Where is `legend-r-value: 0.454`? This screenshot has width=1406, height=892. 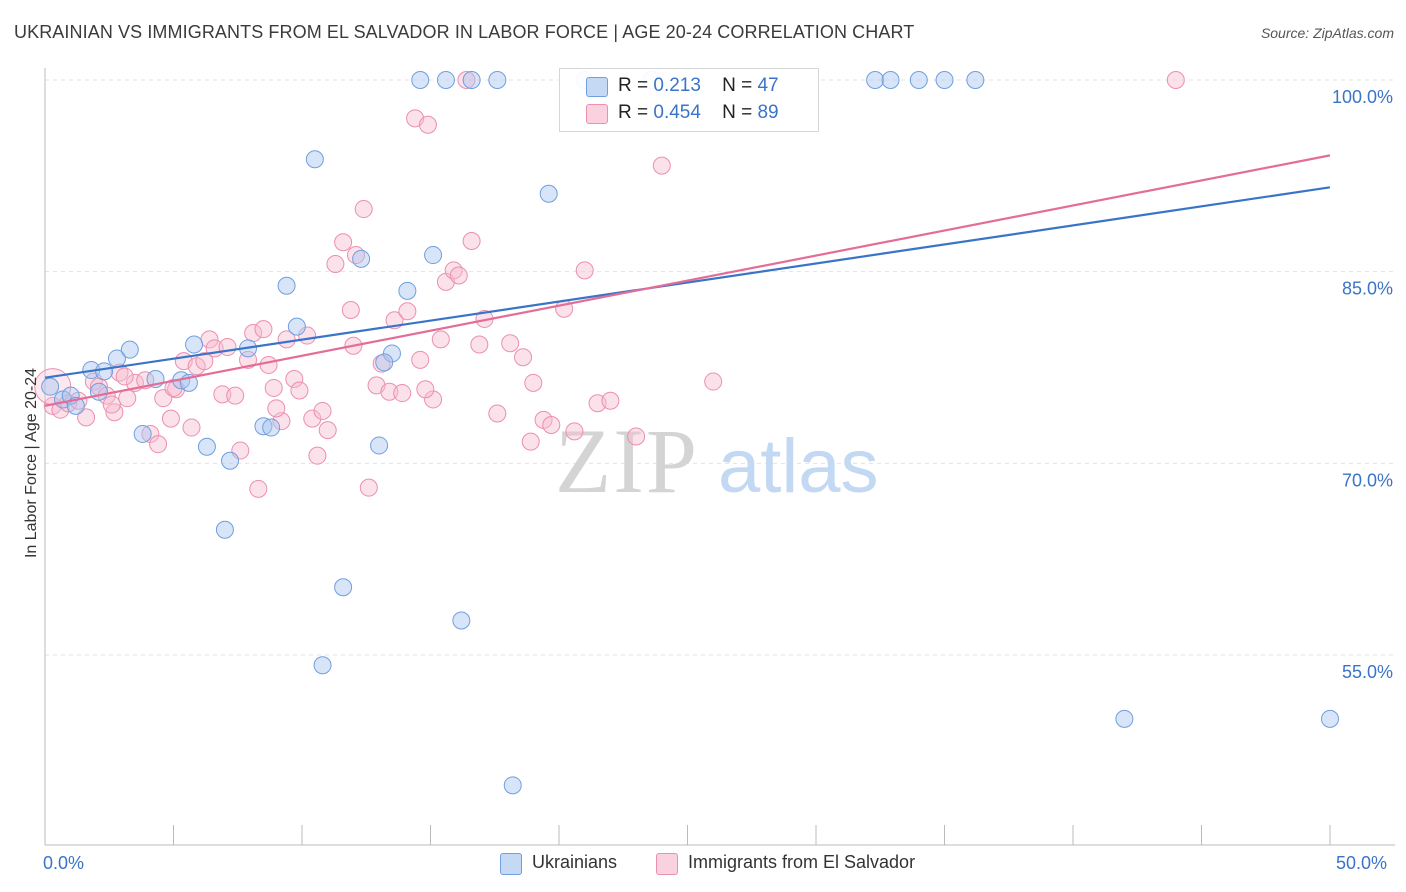
legend-r-value: 0.454 is located at coordinates (677, 112).